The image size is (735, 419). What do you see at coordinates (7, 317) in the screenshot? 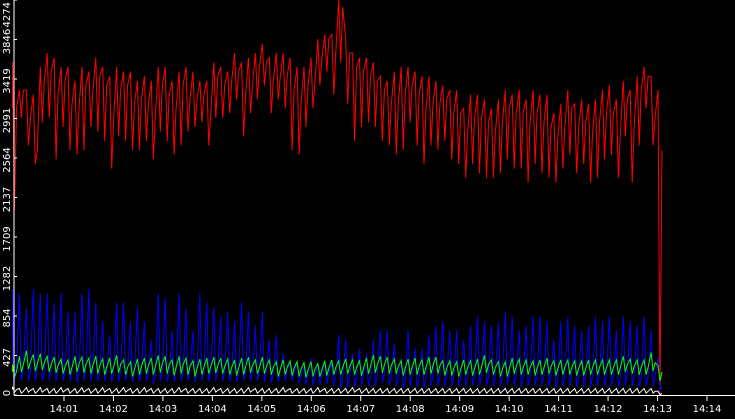
I see `y-tick-label: 854` at bounding box center [7, 317].